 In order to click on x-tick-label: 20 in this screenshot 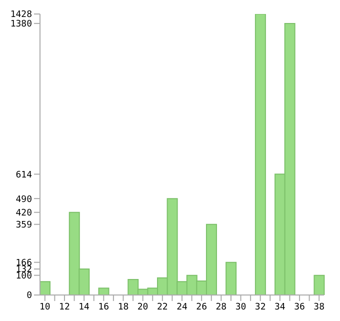, I will do `click(142, 307)`.